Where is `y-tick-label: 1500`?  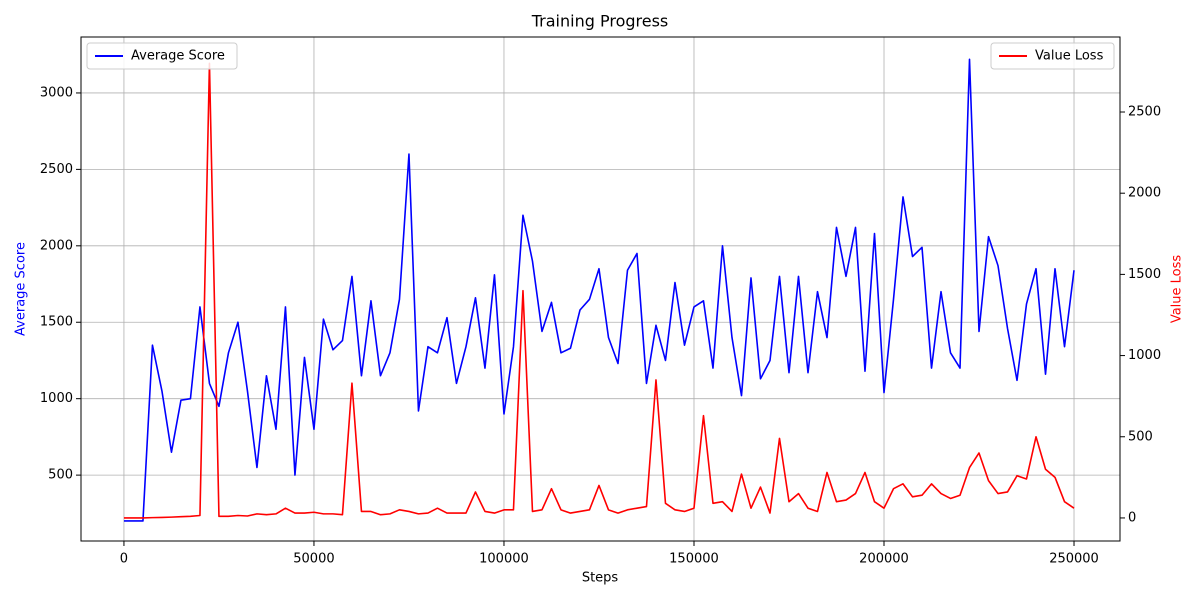 y-tick-label: 1500 is located at coordinates (56, 322).